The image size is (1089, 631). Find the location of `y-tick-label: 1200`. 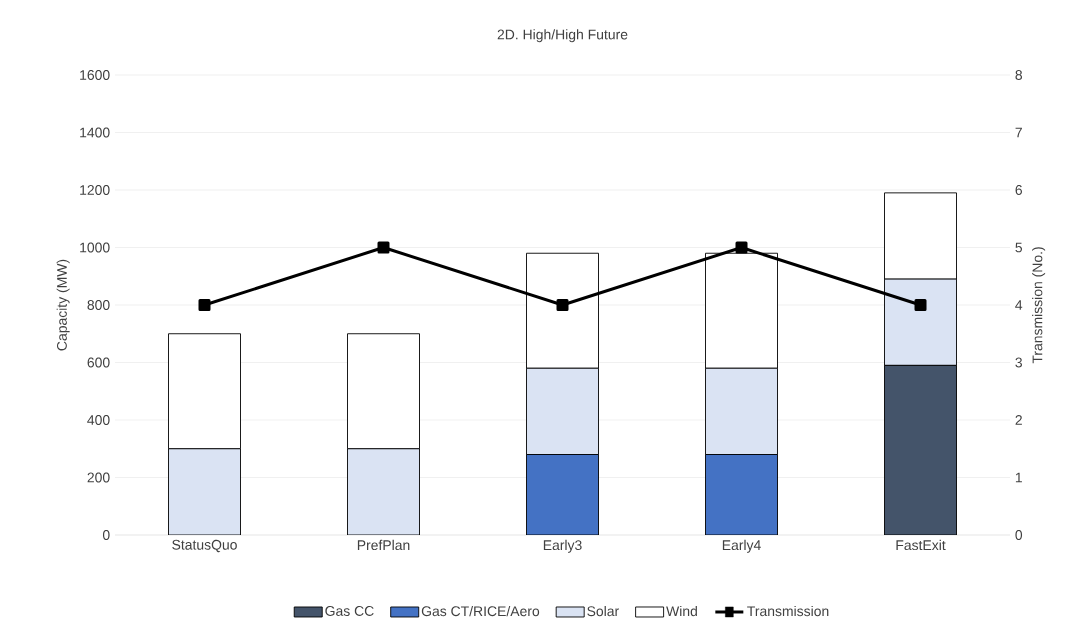

y-tick-label: 1200 is located at coordinates (95, 190).